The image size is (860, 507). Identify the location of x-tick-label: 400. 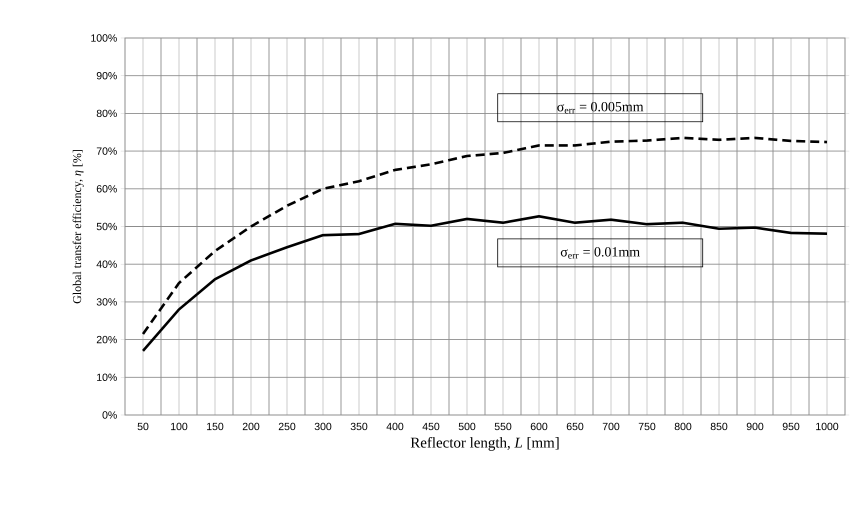
(395, 426).